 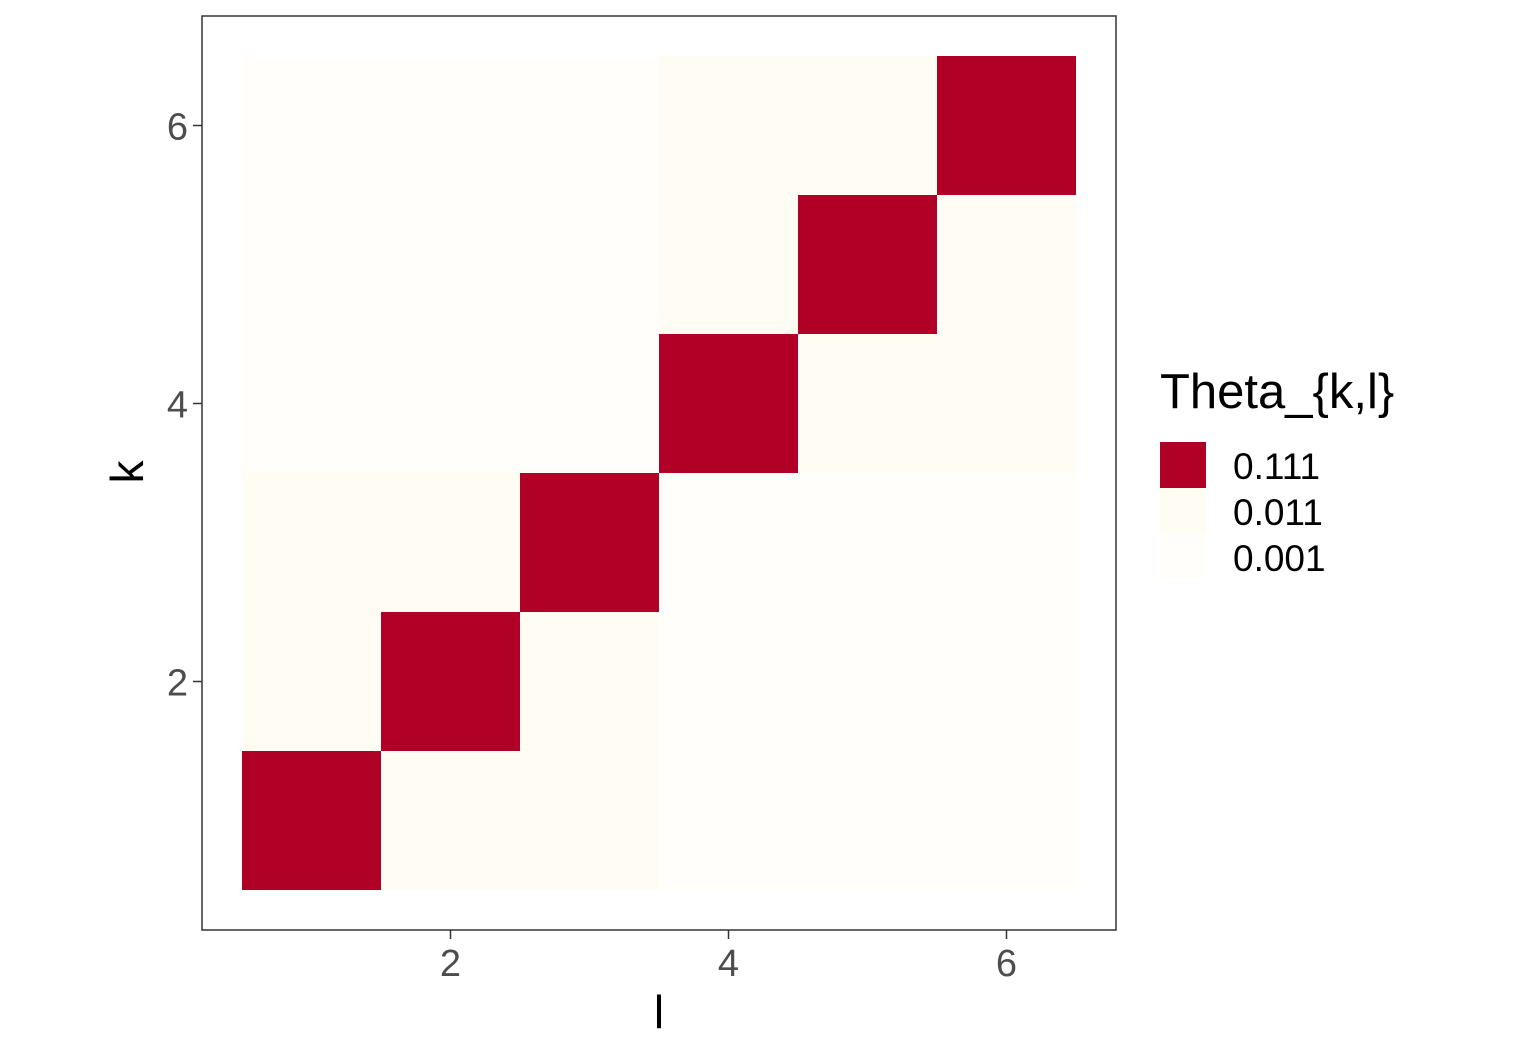 I want to click on heatmap-cell-k3-l2, so click(x=450, y=542).